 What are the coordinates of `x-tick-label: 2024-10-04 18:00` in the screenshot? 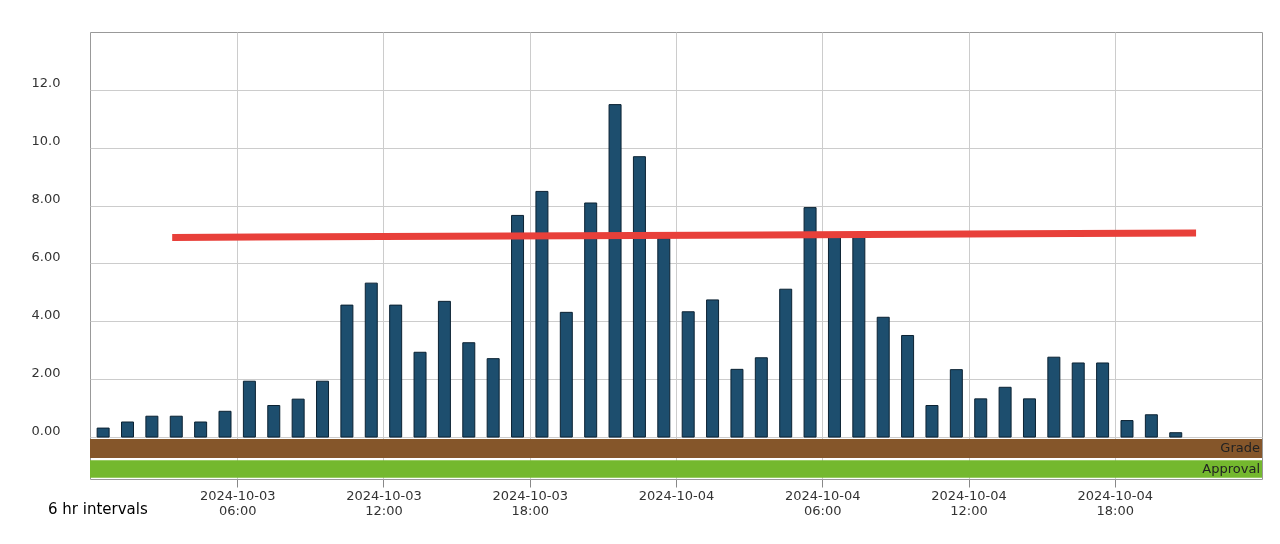 It's located at (1115, 502).